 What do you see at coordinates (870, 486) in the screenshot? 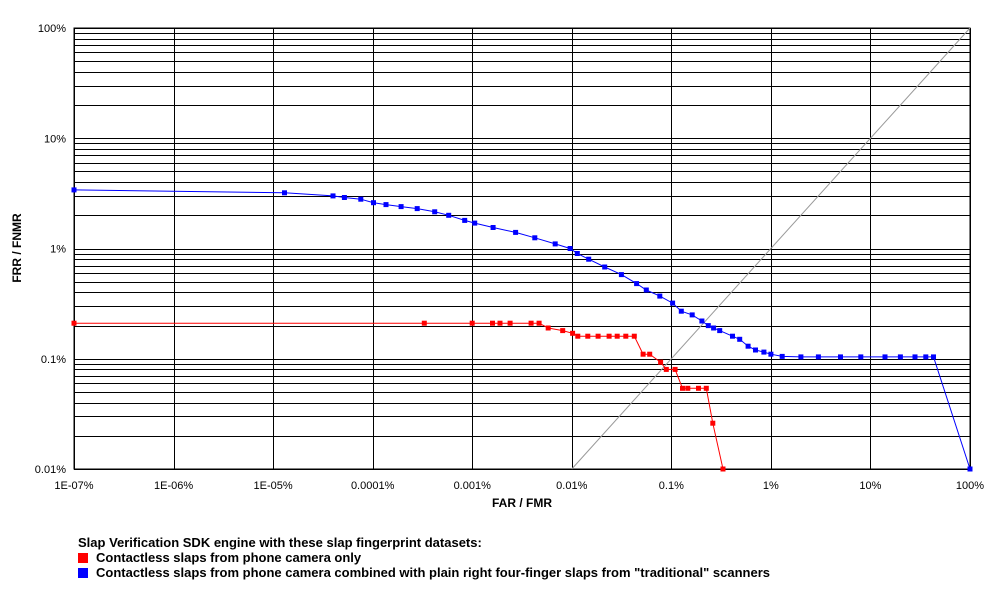
I see `x-tick-label: 10%` at bounding box center [870, 486].